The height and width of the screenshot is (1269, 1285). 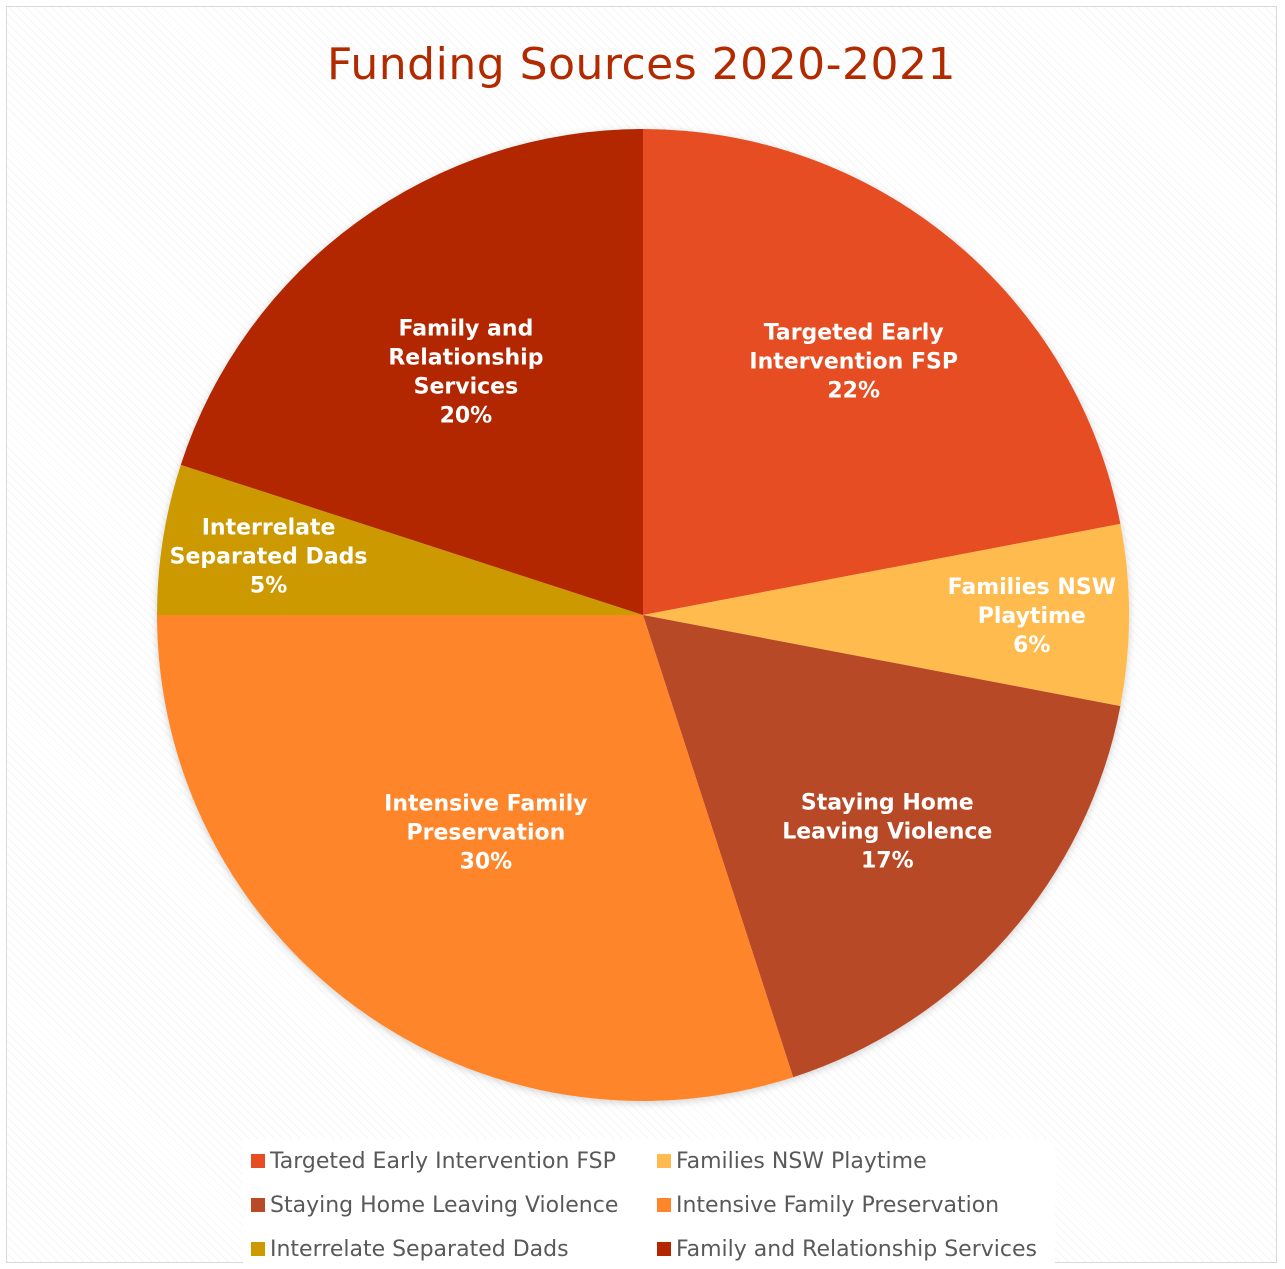 I want to click on legend-label: Family and Relationship Services, so click(x=856, y=1249).